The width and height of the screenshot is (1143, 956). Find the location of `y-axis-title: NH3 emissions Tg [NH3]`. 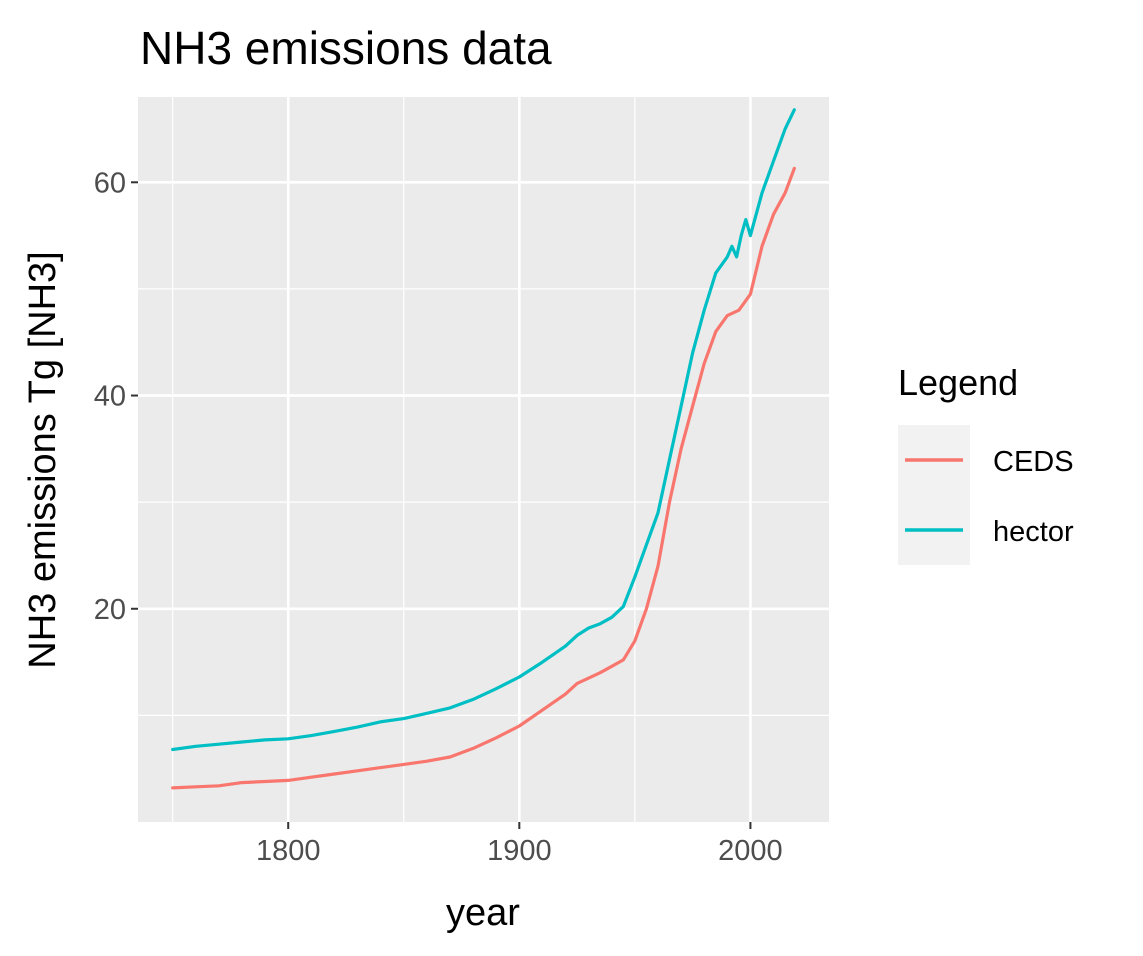

y-axis-title: NH3 emissions Tg [NH3] is located at coordinates (43, 459).